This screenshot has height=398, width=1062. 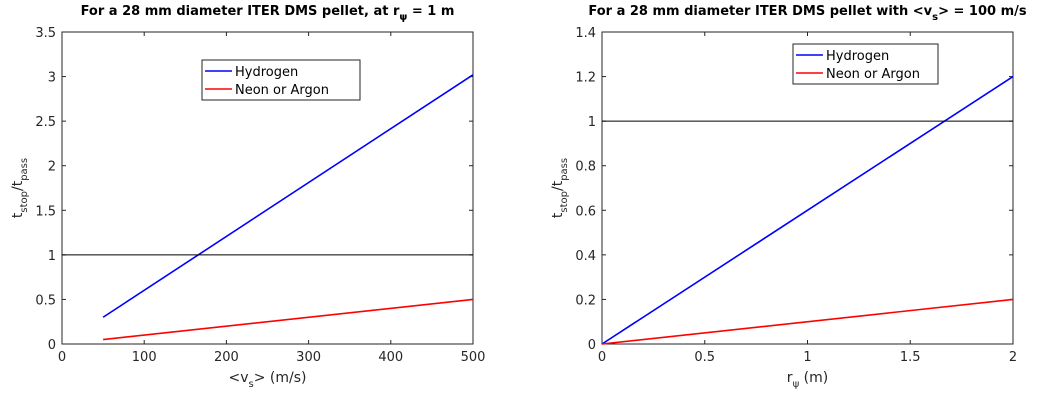 What do you see at coordinates (704, 357) in the screenshot?
I see `x-tick-label: 0.5` at bounding box center [704, 357].